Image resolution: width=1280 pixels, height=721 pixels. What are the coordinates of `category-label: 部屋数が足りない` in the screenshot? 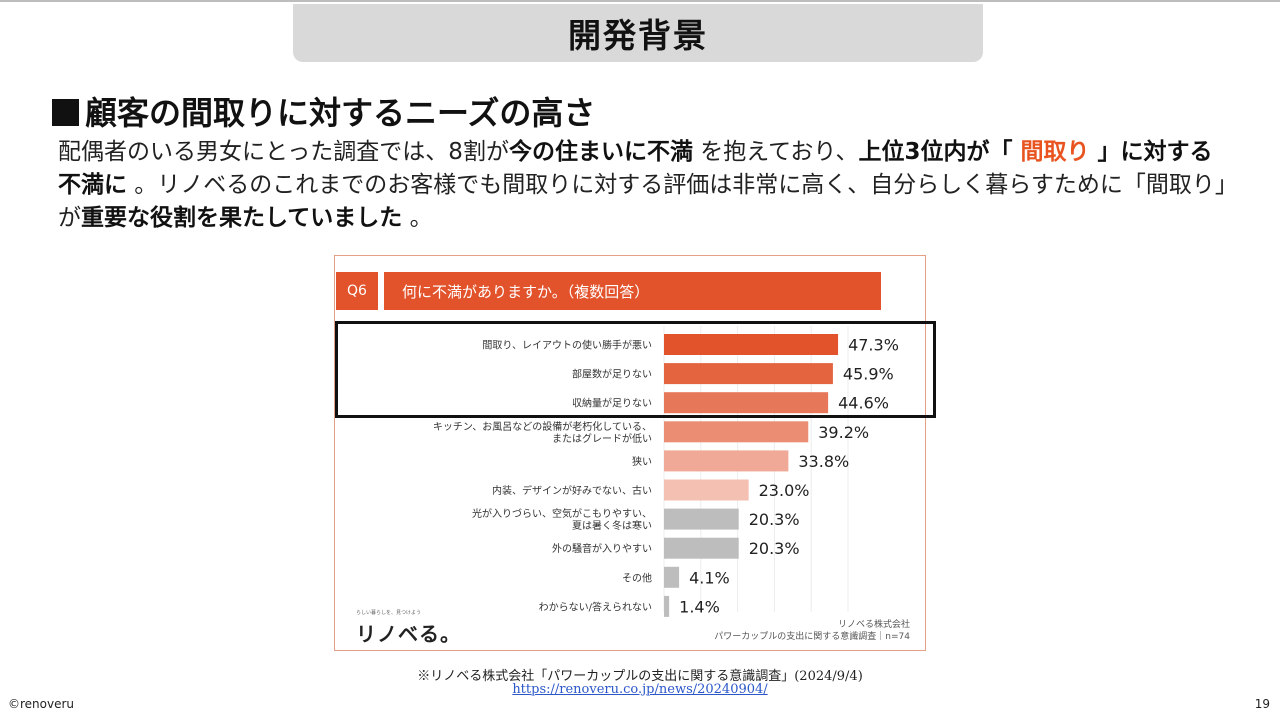 It's located at (612, 374).